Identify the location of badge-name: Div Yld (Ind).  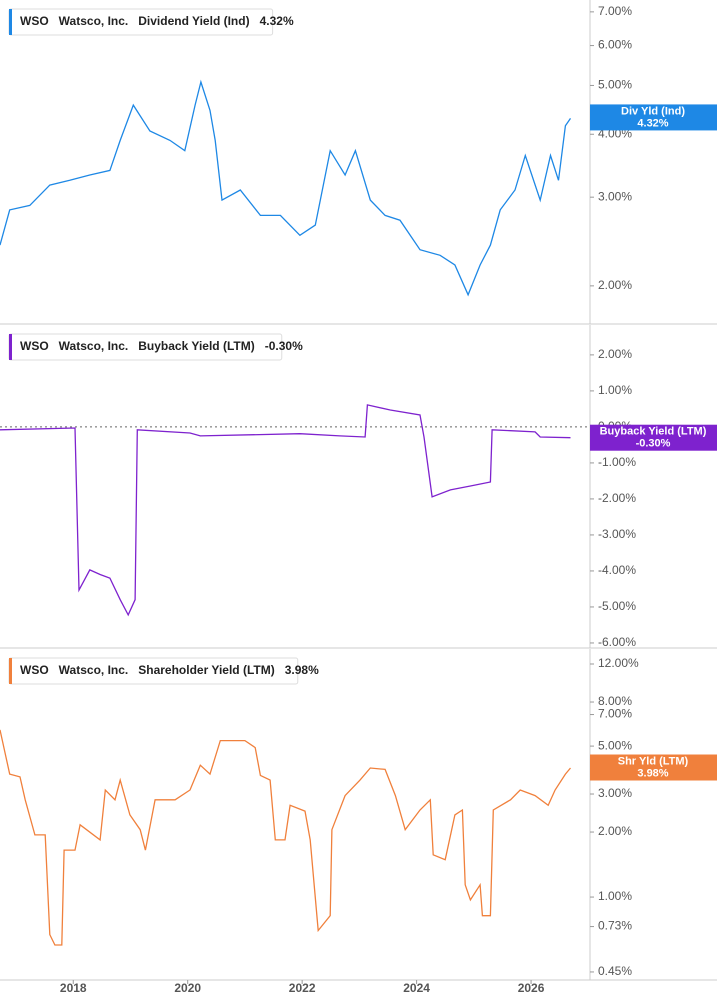
(653, 111).